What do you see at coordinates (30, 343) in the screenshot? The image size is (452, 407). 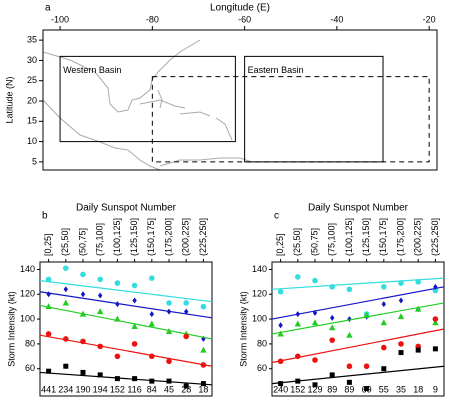 I see `y-tick-label: 80` at bounding box center [30, 343].